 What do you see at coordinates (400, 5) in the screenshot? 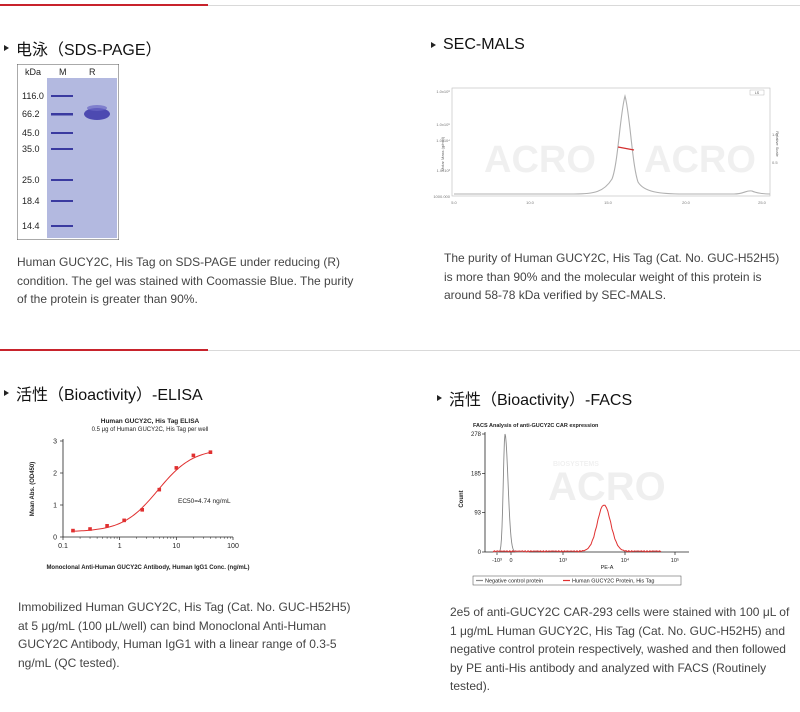
I see `top-divider` at bounding box center [400, 5].